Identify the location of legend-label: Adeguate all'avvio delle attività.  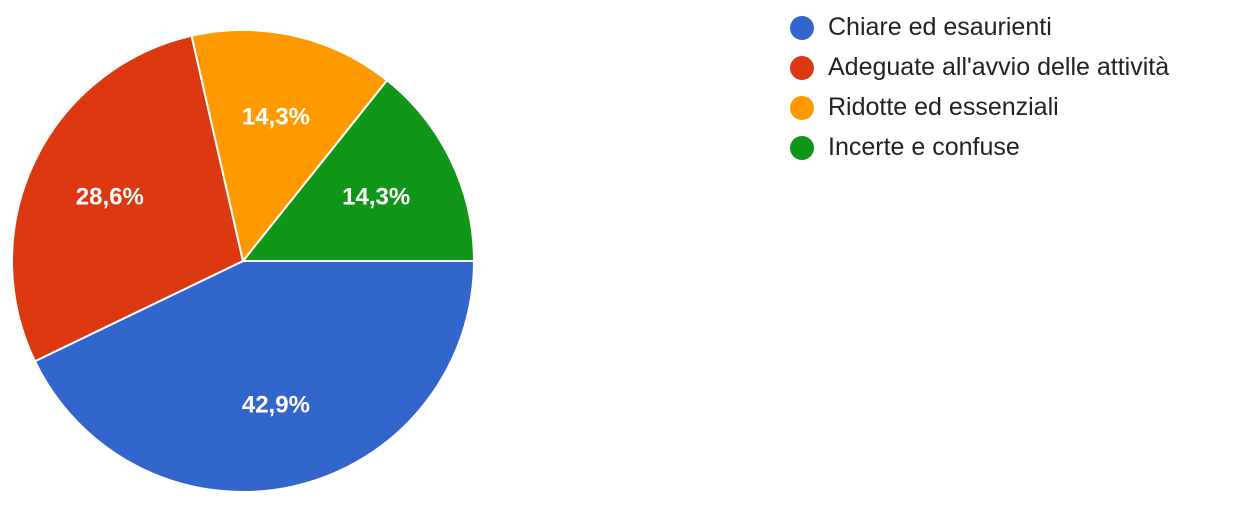
(999, 67).